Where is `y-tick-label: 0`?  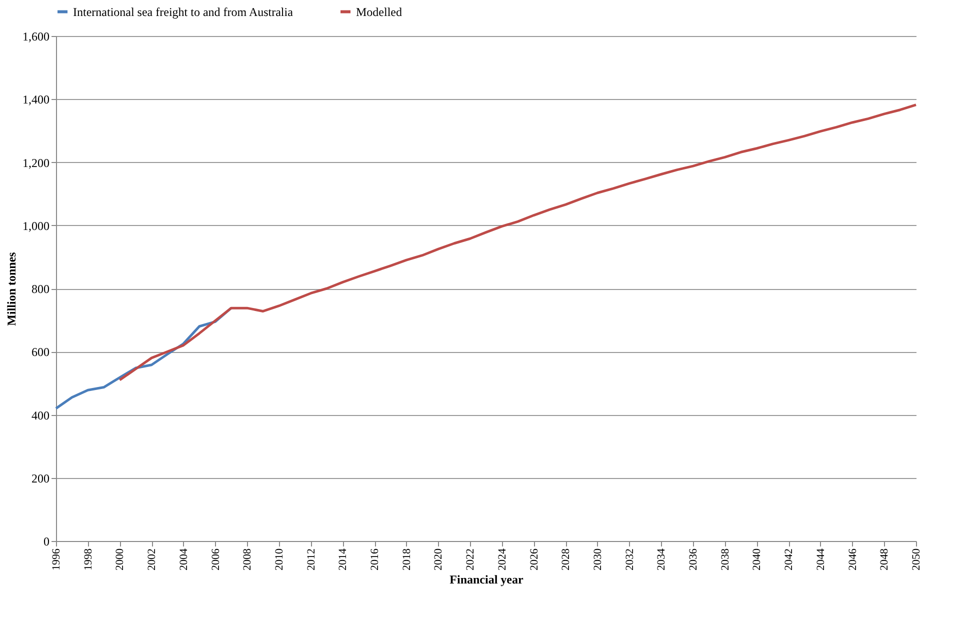
y-tick-label: 0 is located at coordinates (47, 541).